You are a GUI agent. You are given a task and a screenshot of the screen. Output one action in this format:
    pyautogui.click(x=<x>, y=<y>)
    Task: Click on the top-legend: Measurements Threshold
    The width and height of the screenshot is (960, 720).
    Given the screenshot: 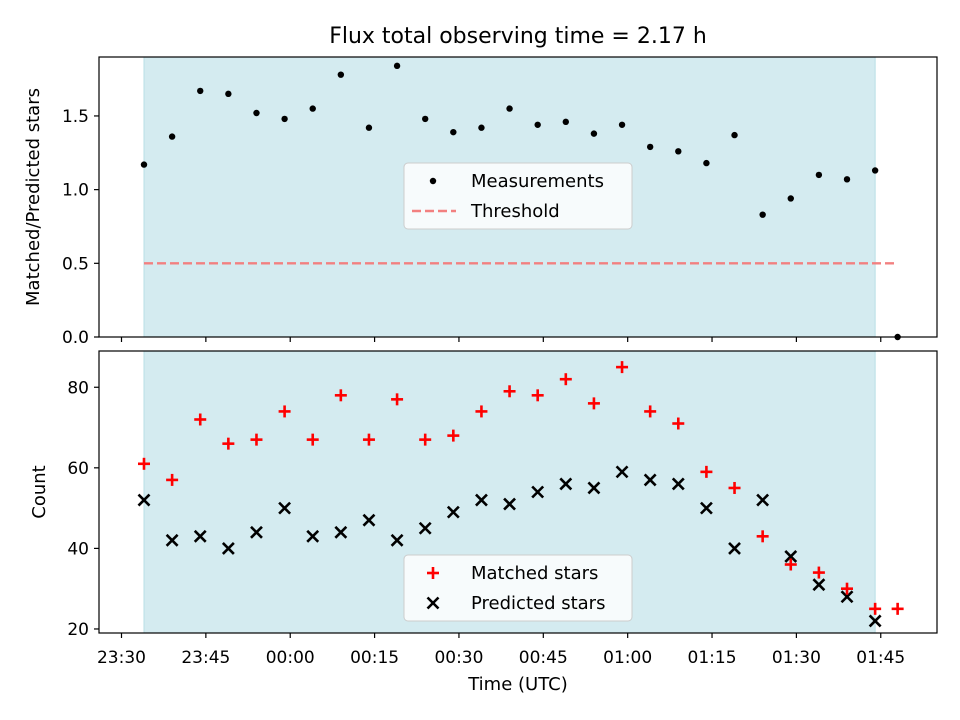 What is the action you would take?
    pyautogui.click(x=518, y=196)
    